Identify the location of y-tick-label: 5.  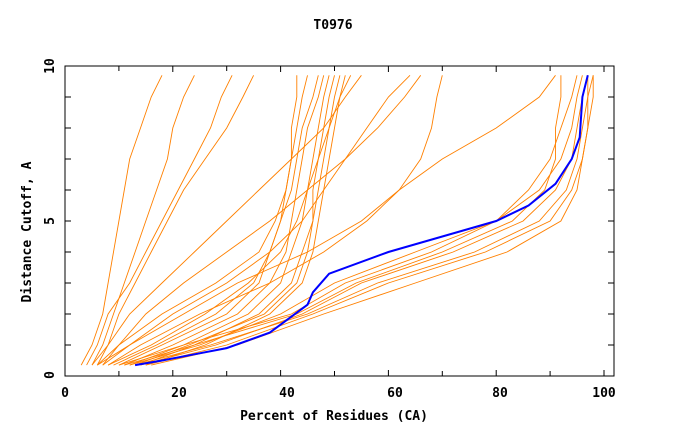
(50, 221).